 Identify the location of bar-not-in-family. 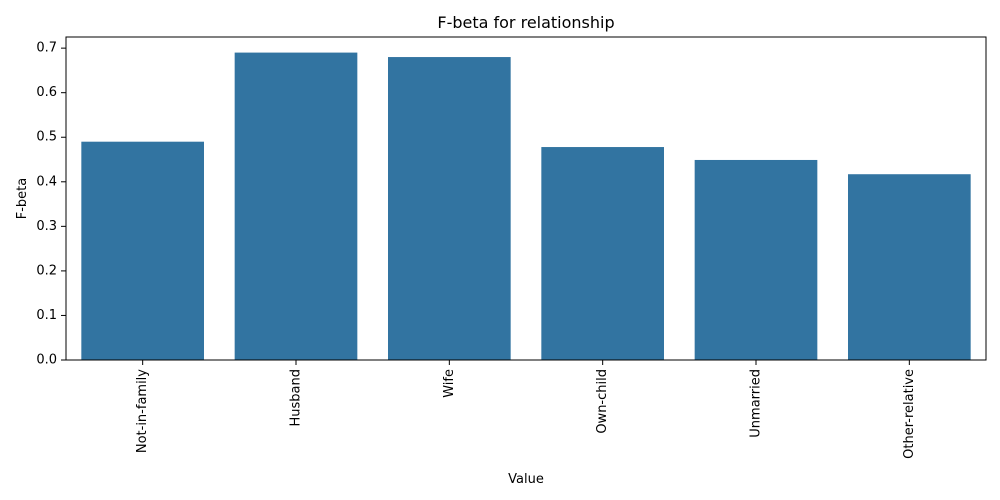
(142, 250).